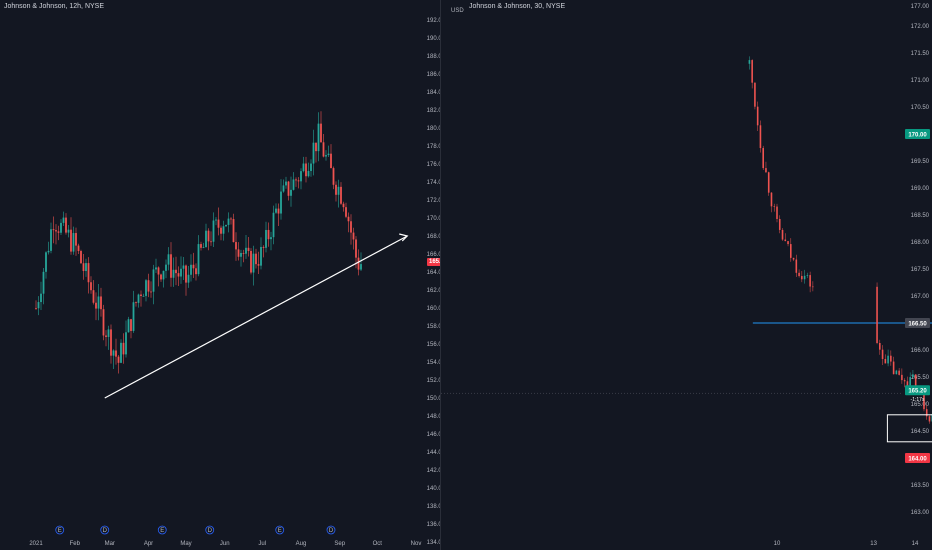  Describe the element at coordinates (75, 544) in the screenshot. I see `daily-x-tick-label: Feb` at that location.